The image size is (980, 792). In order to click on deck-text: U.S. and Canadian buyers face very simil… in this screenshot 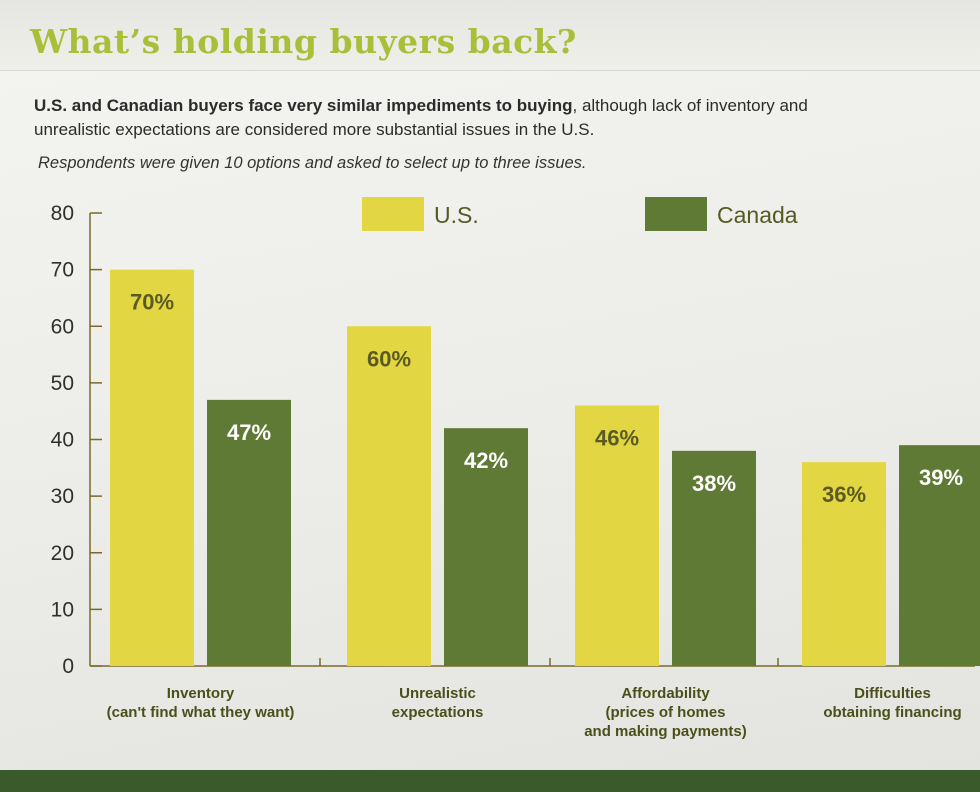, I will do `click(434, 118)`.